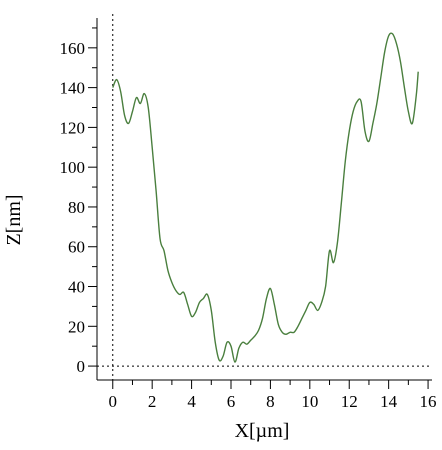 The image size is (442, 450). Describe the element at coordinates (73, 127) in the screenshot. I see `y-tick-label: 120` at that location.